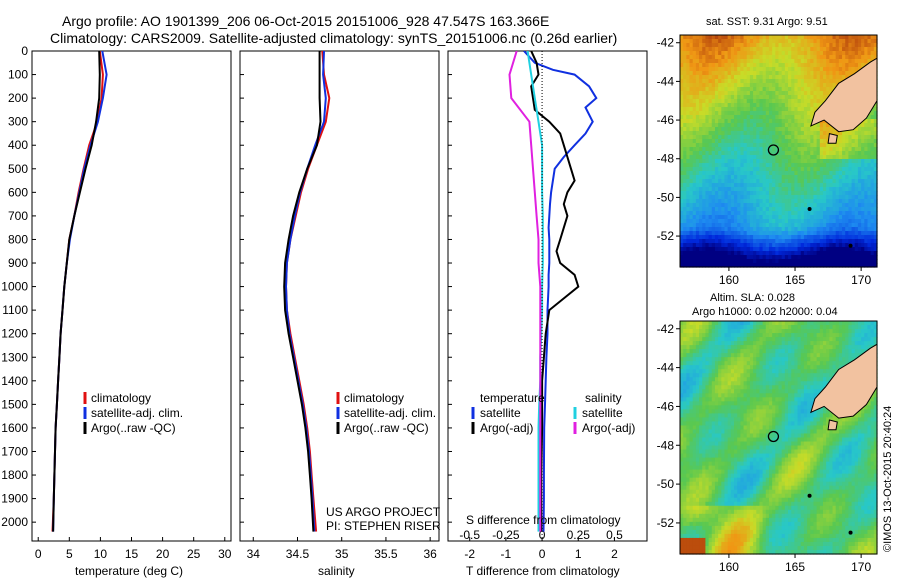  Describe the element at coordinates (14, 357) in the screenshot. I see `depth-tick-label: 1300` at that location.